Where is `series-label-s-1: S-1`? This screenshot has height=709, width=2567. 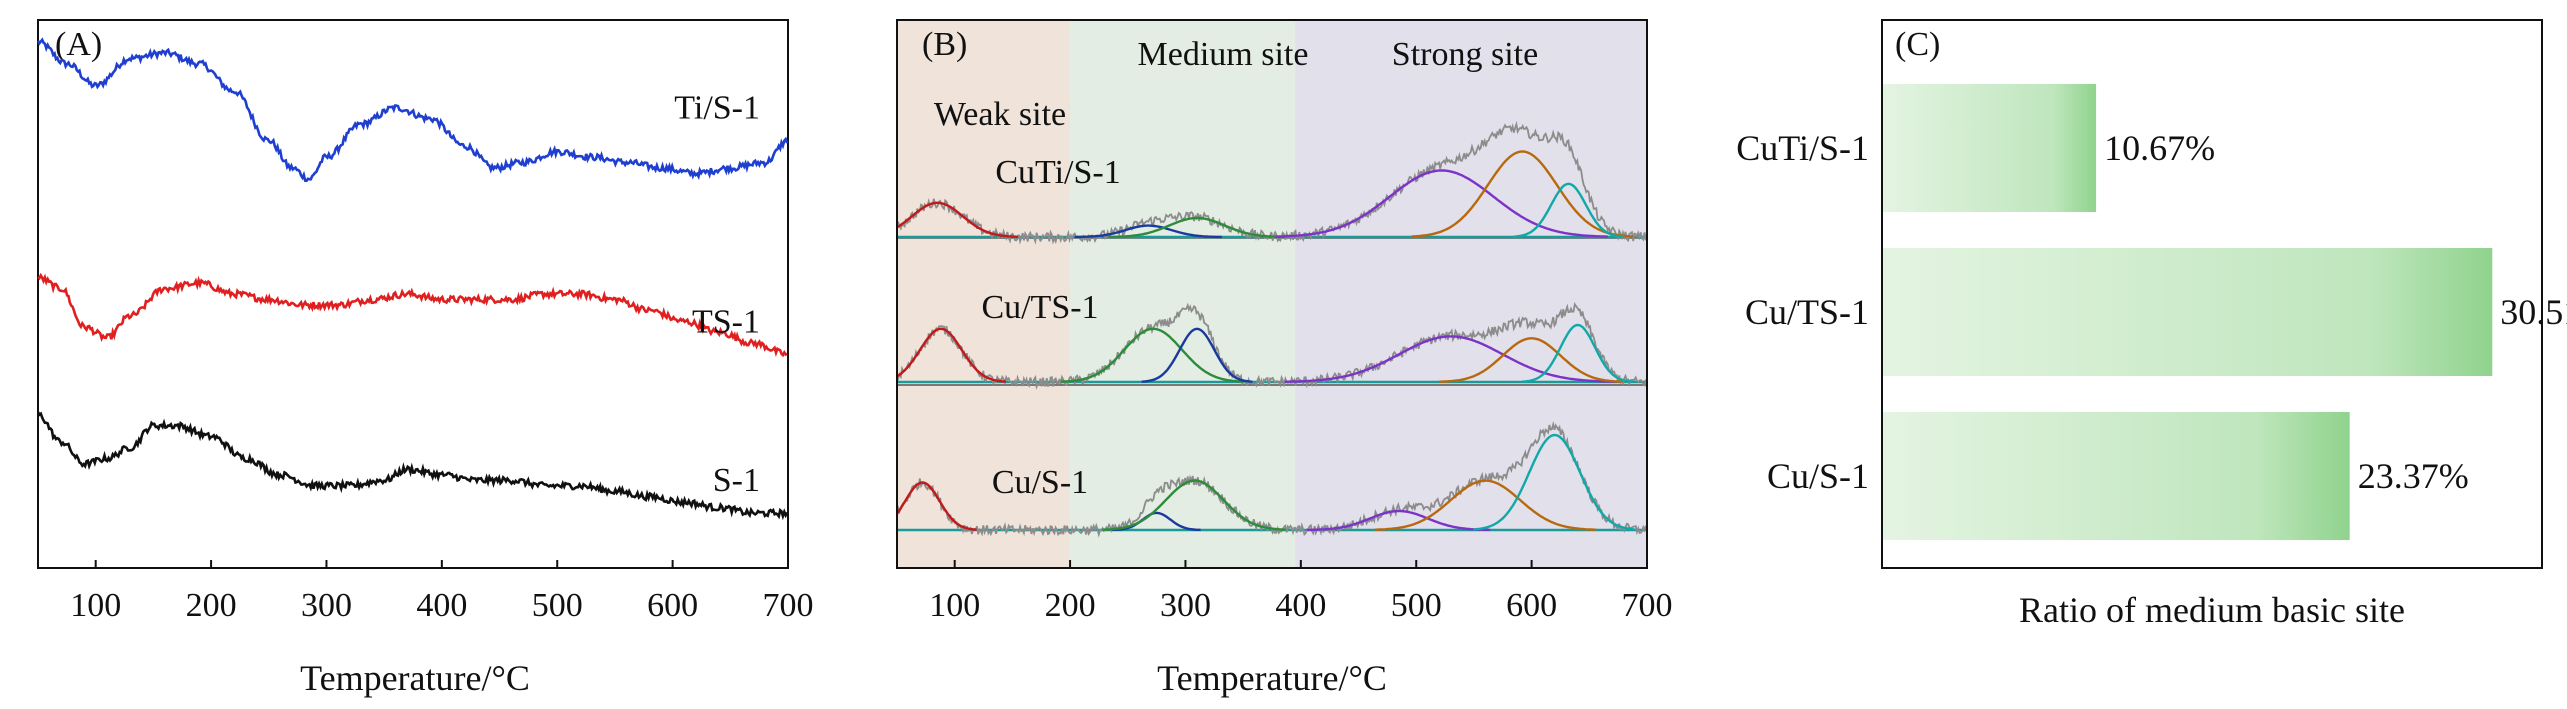 series-label-s-1: S-1 is located at coordinates (736, 480).